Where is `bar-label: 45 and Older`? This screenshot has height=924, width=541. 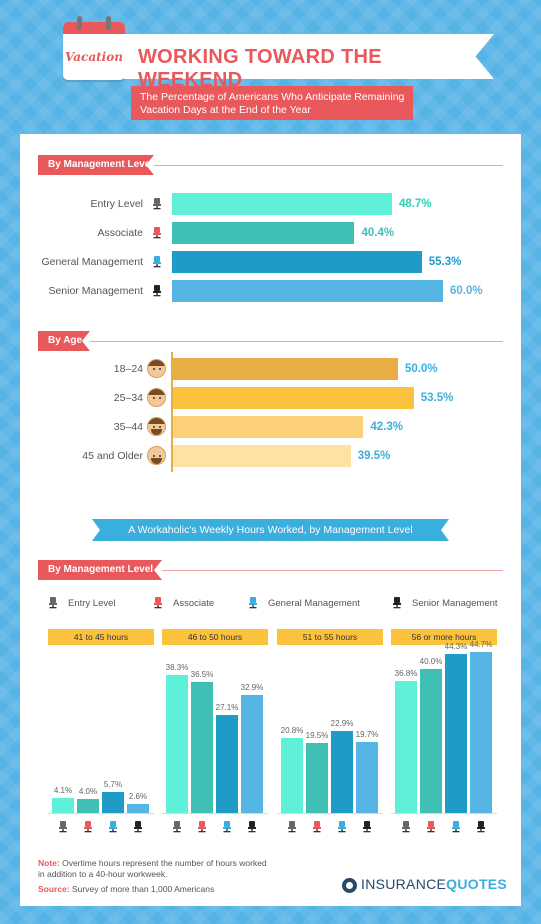
bar-label: 45 and Older is located at coordinates (112, 456).